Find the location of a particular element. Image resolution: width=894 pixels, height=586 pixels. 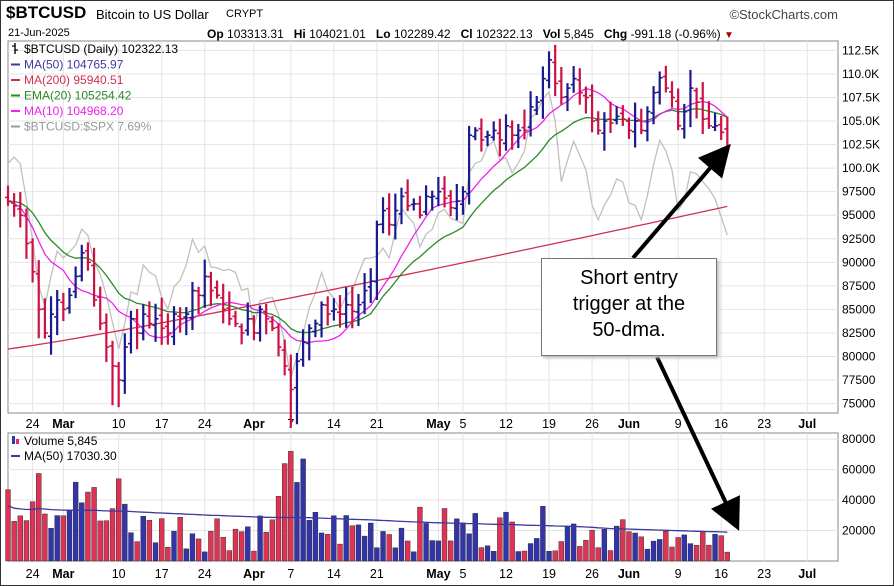

open-label: Op is located at coordinates (215, 34).